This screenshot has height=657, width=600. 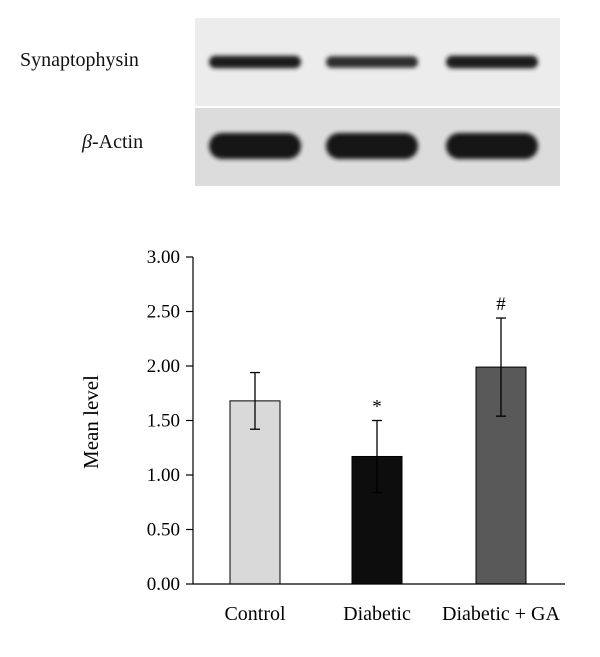 I want to click on error-bars, so click(x=378, y=405).